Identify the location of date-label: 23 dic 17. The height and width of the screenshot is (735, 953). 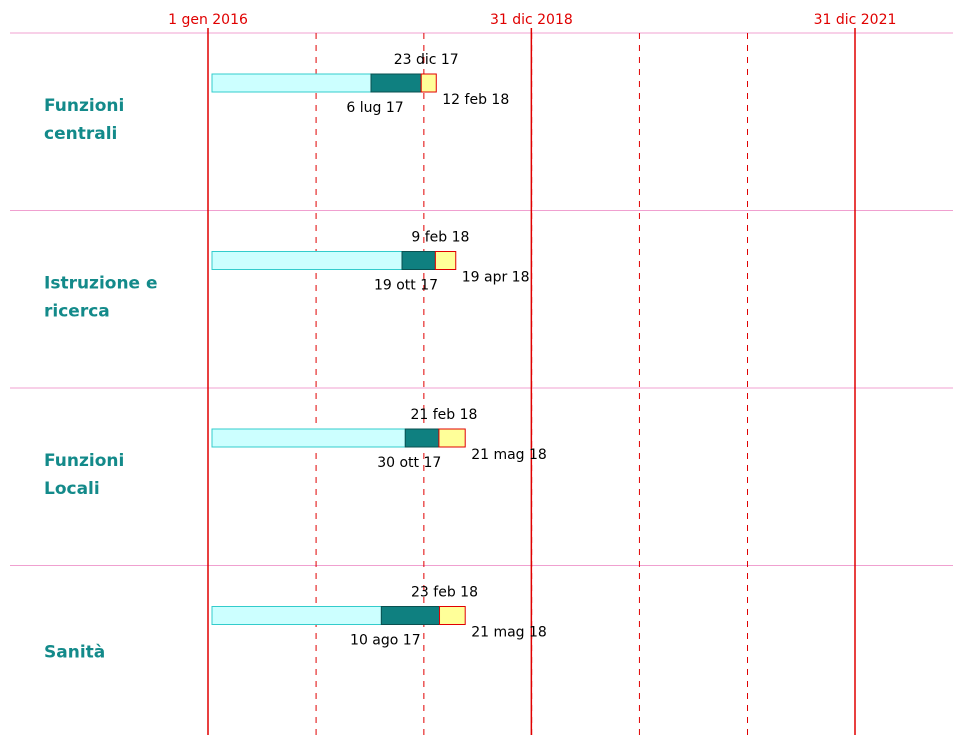
(426, 60).